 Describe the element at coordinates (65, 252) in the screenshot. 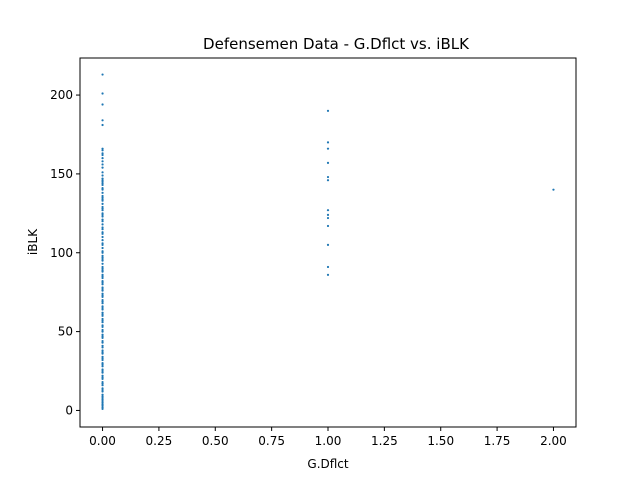

I see `y-axis-ticks: 0 50 100 150 200` at that location.